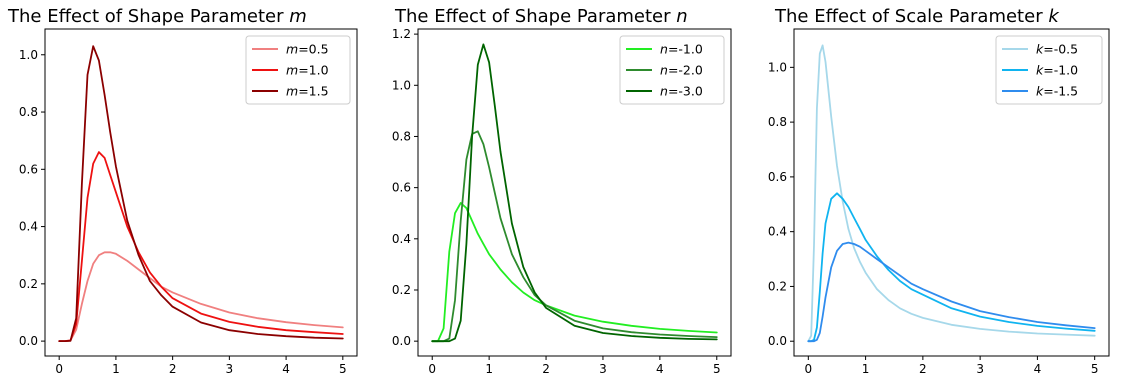 The width and height of the screenshot is (1143, 385). I want to click on legend-label-1: k=-0.5, so click(1057, 49).